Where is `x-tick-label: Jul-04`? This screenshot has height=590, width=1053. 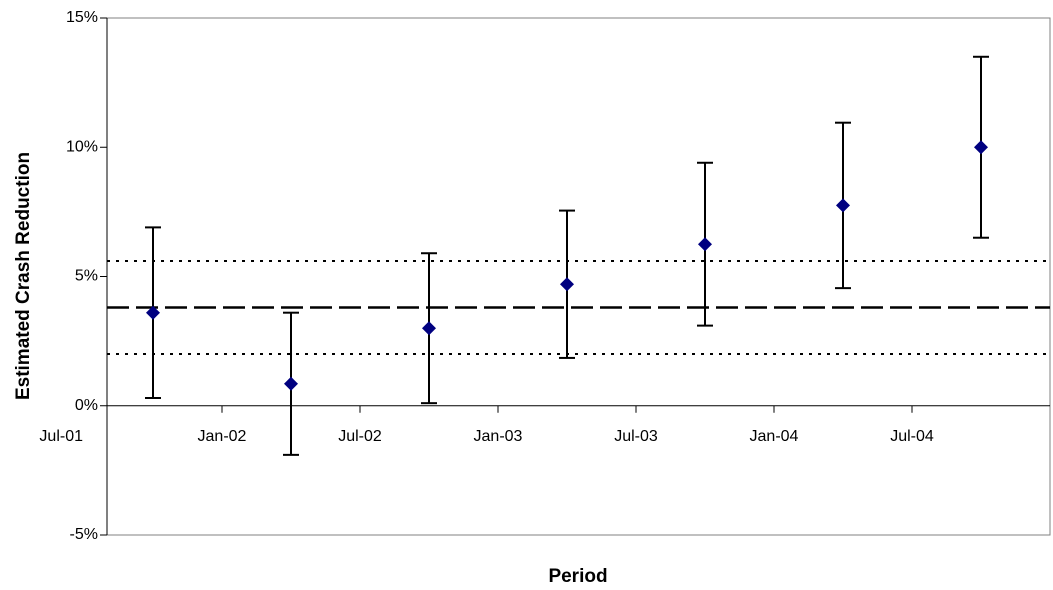 x-tick-label: Jul-04 is located at coordinates (912, 436).